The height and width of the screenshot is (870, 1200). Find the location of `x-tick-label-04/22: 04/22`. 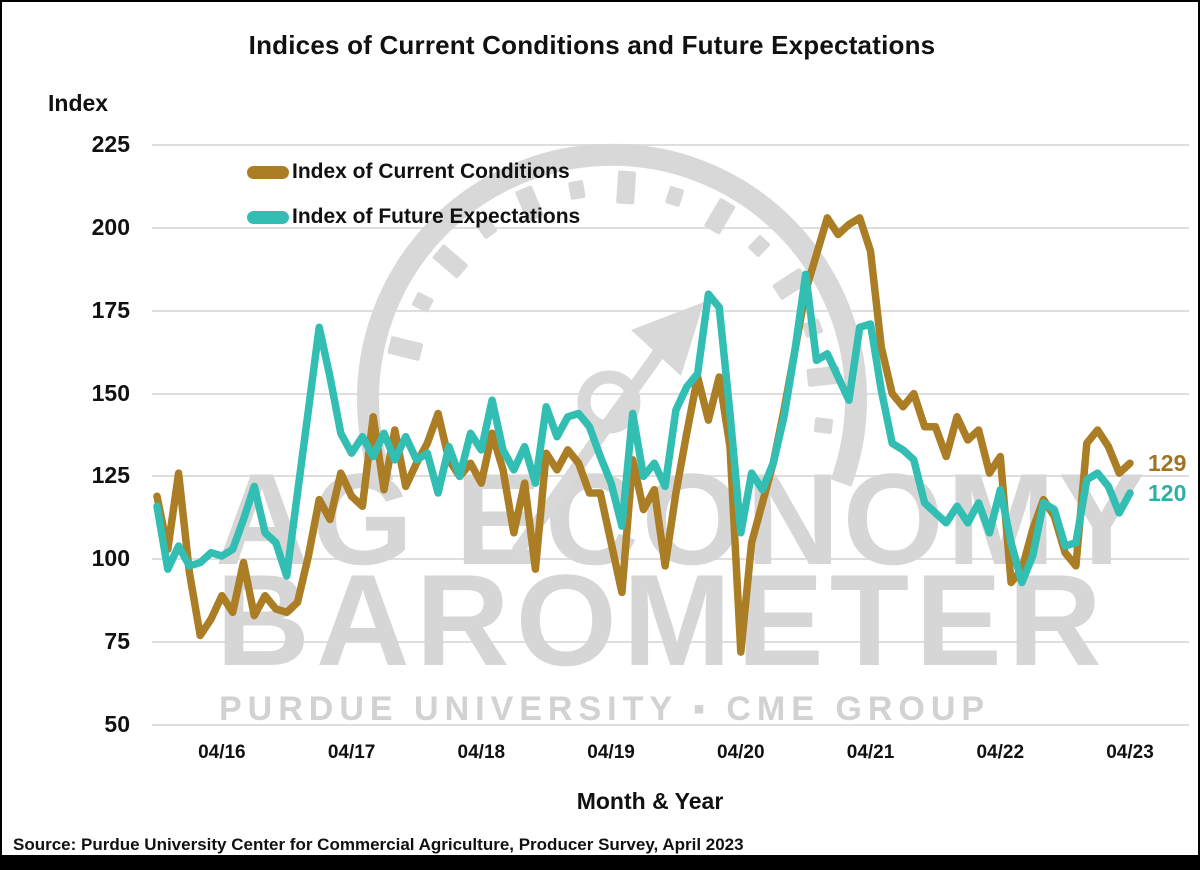

x-tick-label-04/22: 04/22 is located at coordinates (1000, 752).